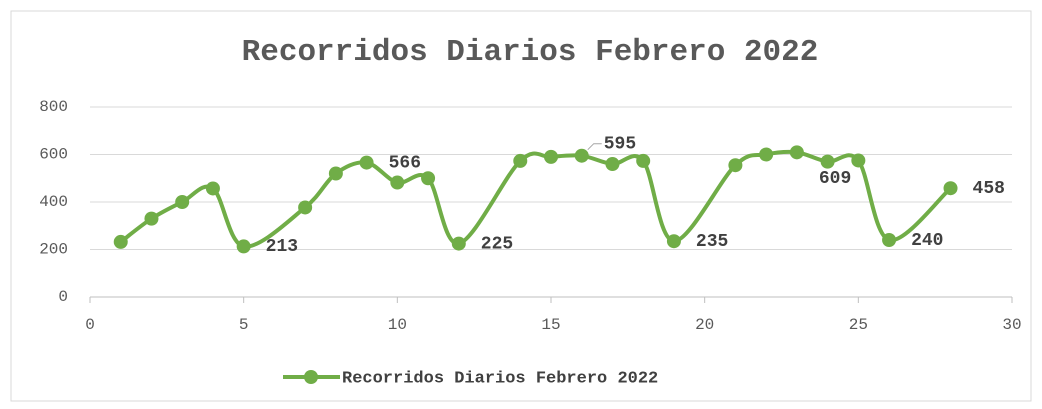 The width and height of the screenshot is (1042, 409). Describe the element at coordinates (594, 147) in the screenshot. I see `leader-line` at that location.